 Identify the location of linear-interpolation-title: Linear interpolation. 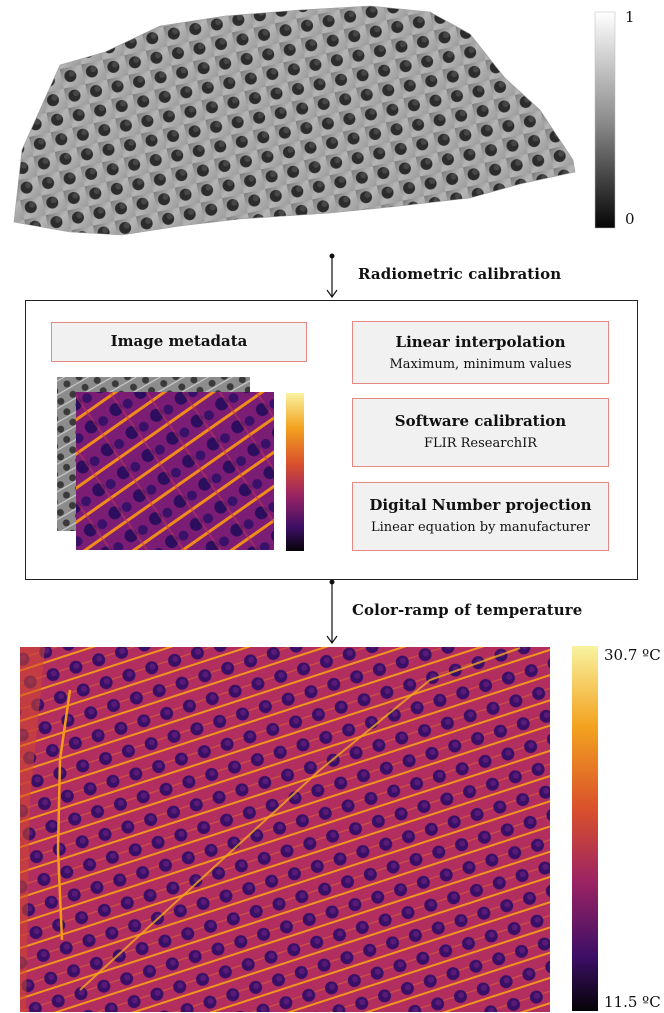
(480, 342).